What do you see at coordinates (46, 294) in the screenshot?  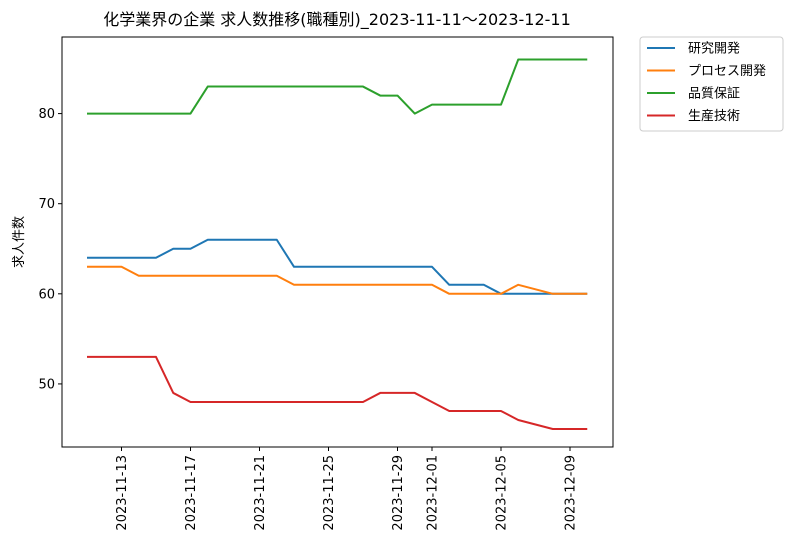 I see `y-tick-label: 60` at bounding box center [46, 294].